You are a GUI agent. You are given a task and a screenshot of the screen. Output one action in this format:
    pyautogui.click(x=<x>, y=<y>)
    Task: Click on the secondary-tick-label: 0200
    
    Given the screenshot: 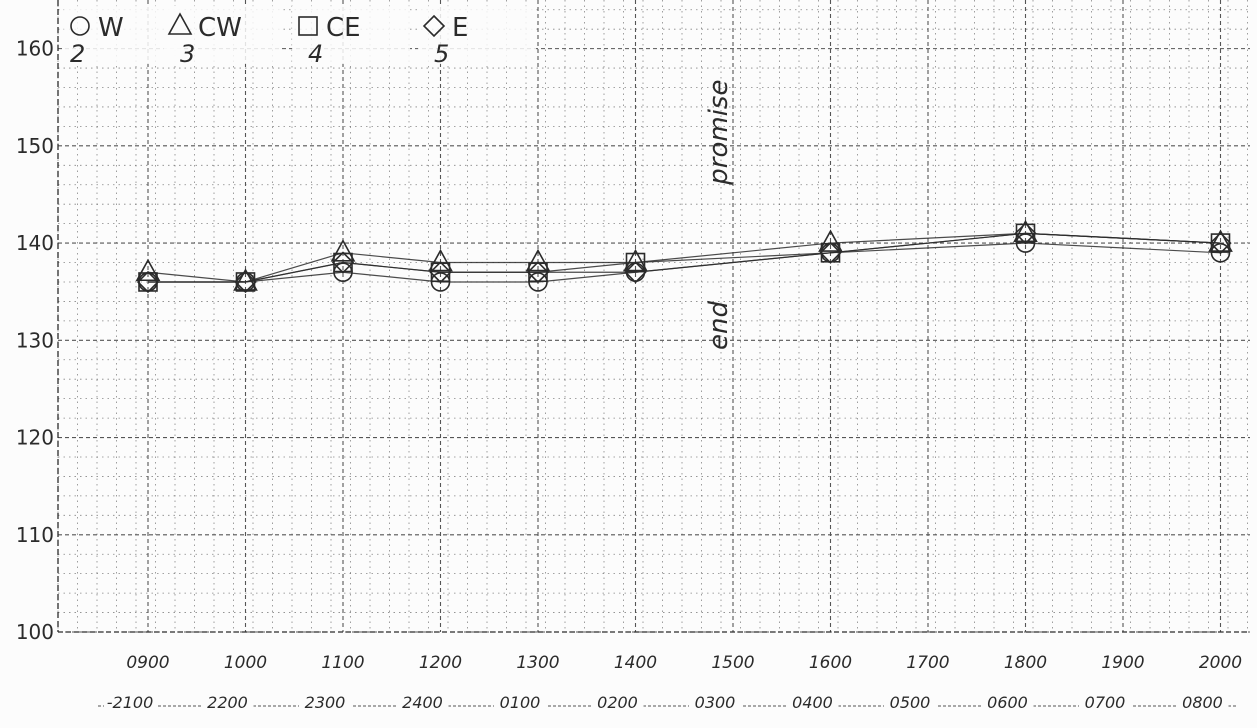 What is the action you would take?
    pyautogui.click(x=617, y=702)
    